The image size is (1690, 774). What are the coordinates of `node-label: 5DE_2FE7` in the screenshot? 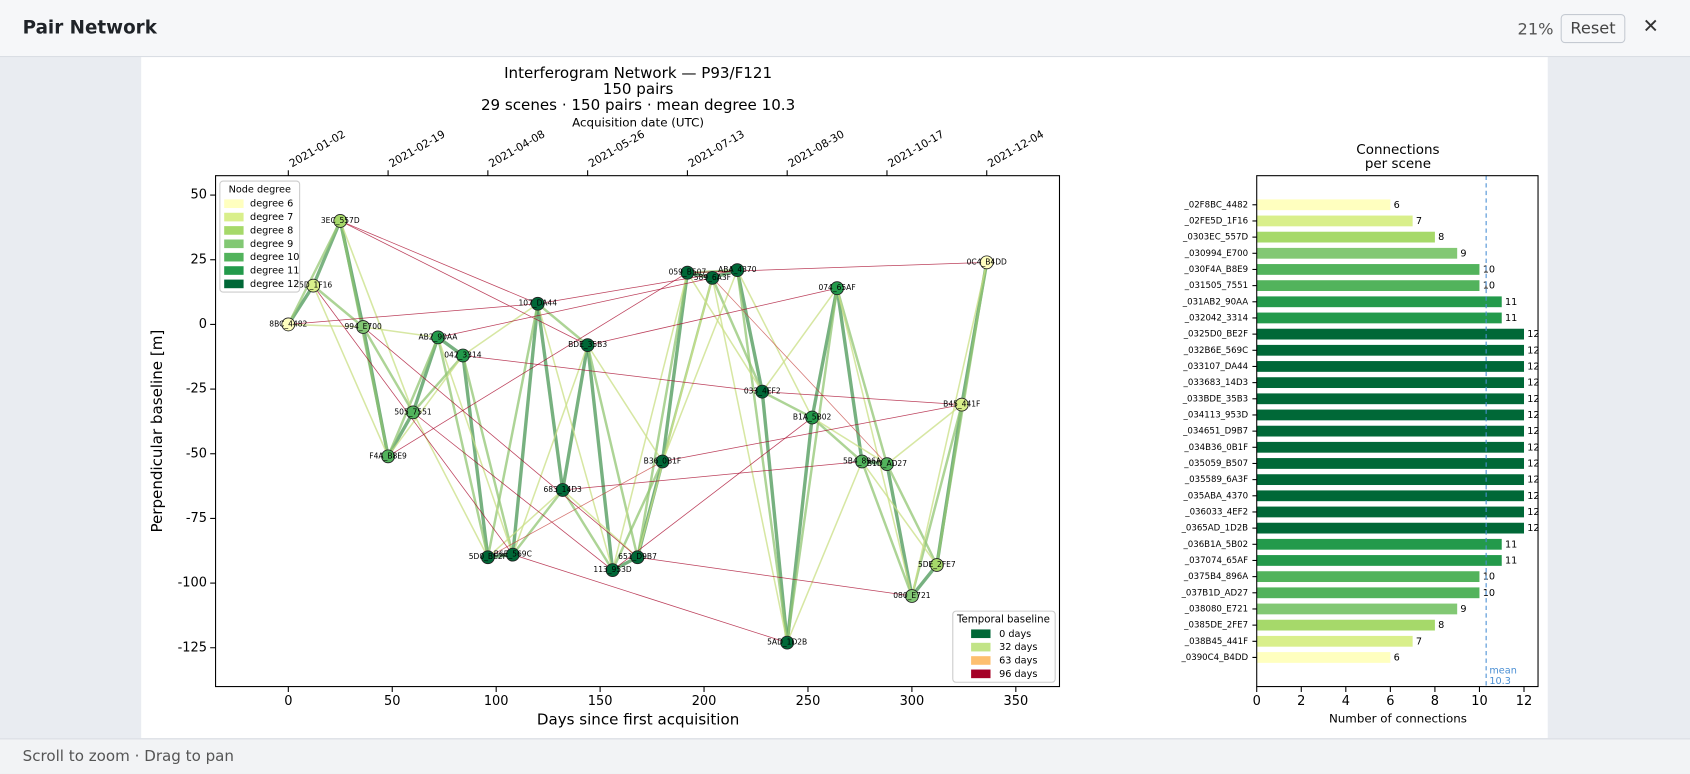 It's located at (937, 564).